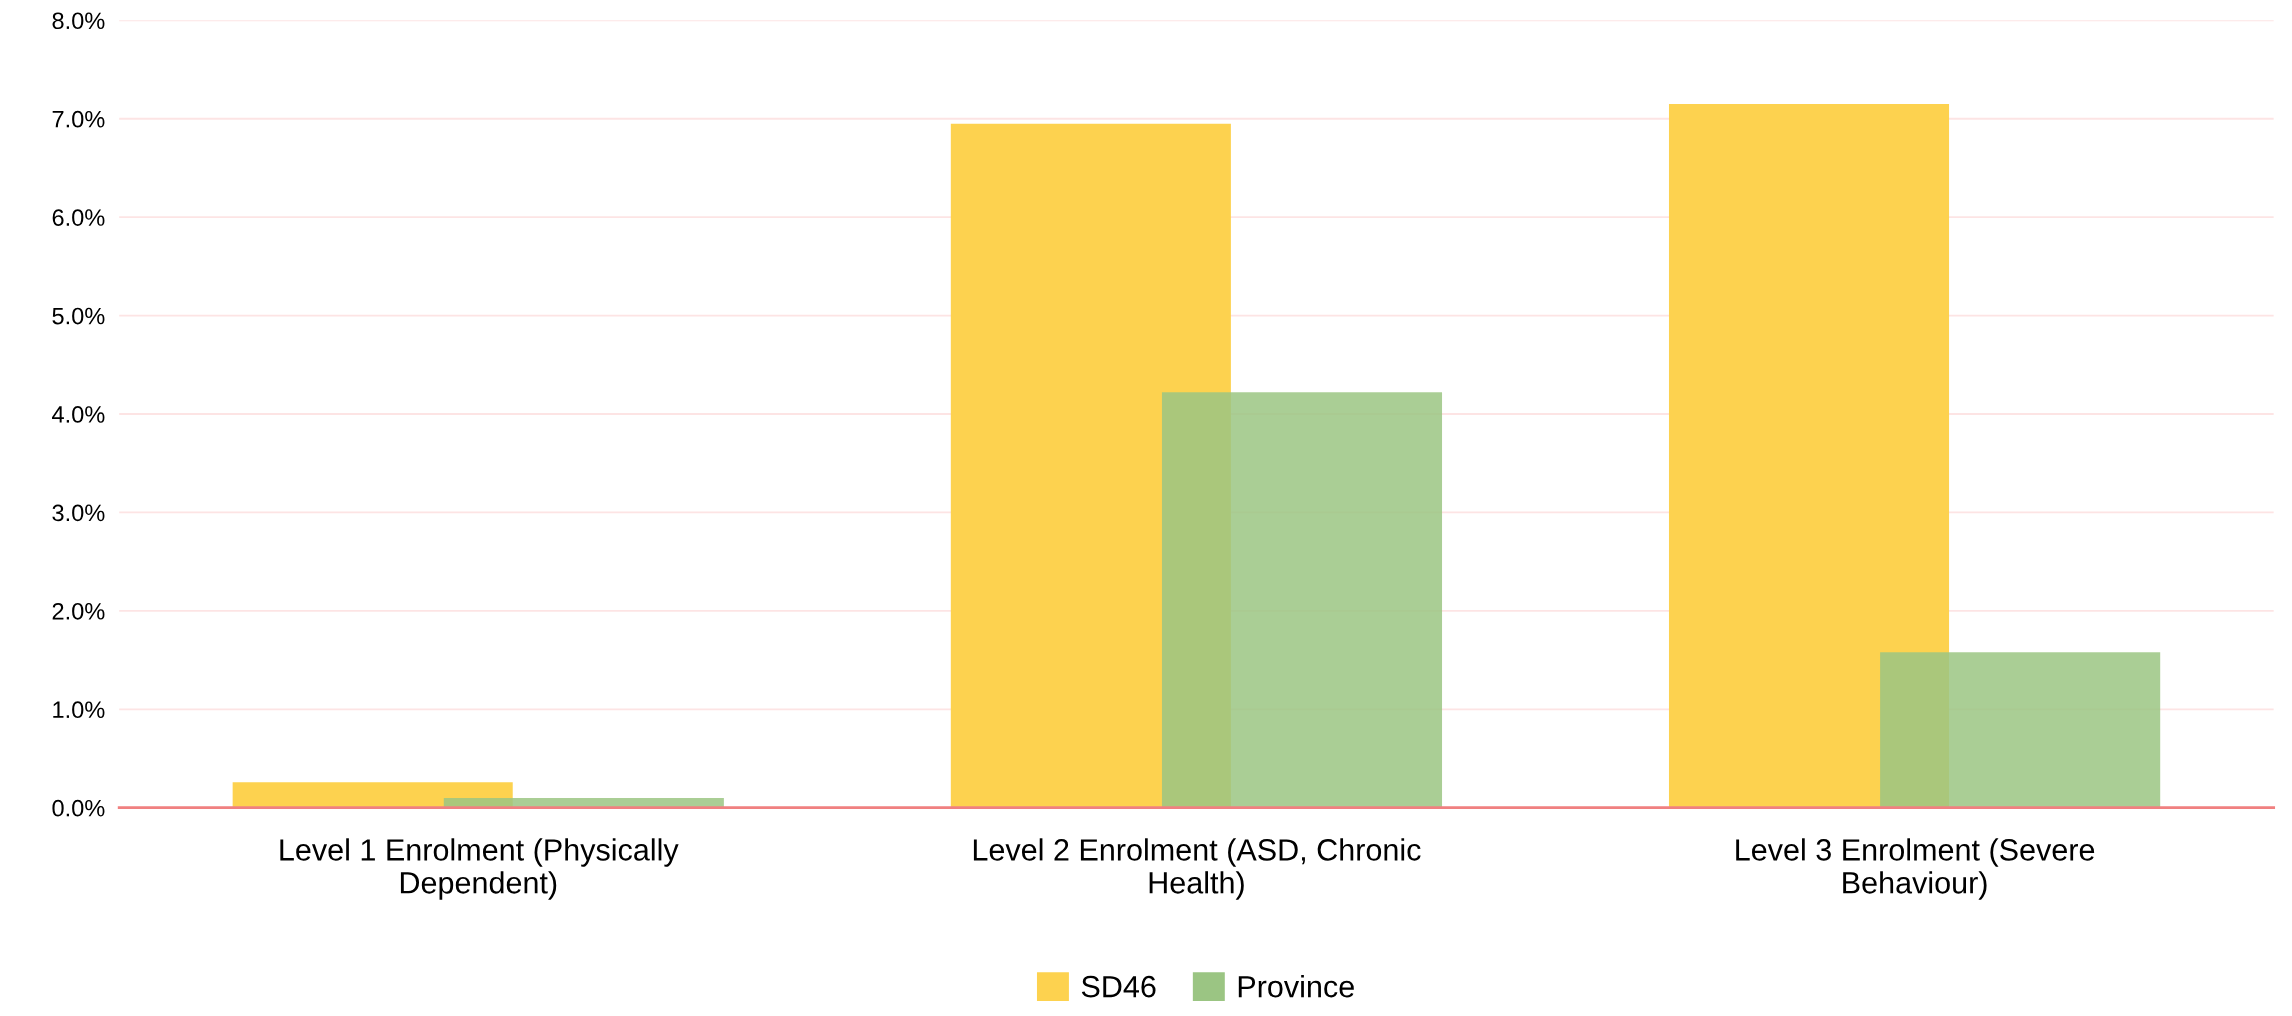 This screenshot has width=2292, height=1016. What do you see at coordinates (78, 611) in the screenshot?
I see `y-tick-label: 2.0%` at bounding box center [78, 611].